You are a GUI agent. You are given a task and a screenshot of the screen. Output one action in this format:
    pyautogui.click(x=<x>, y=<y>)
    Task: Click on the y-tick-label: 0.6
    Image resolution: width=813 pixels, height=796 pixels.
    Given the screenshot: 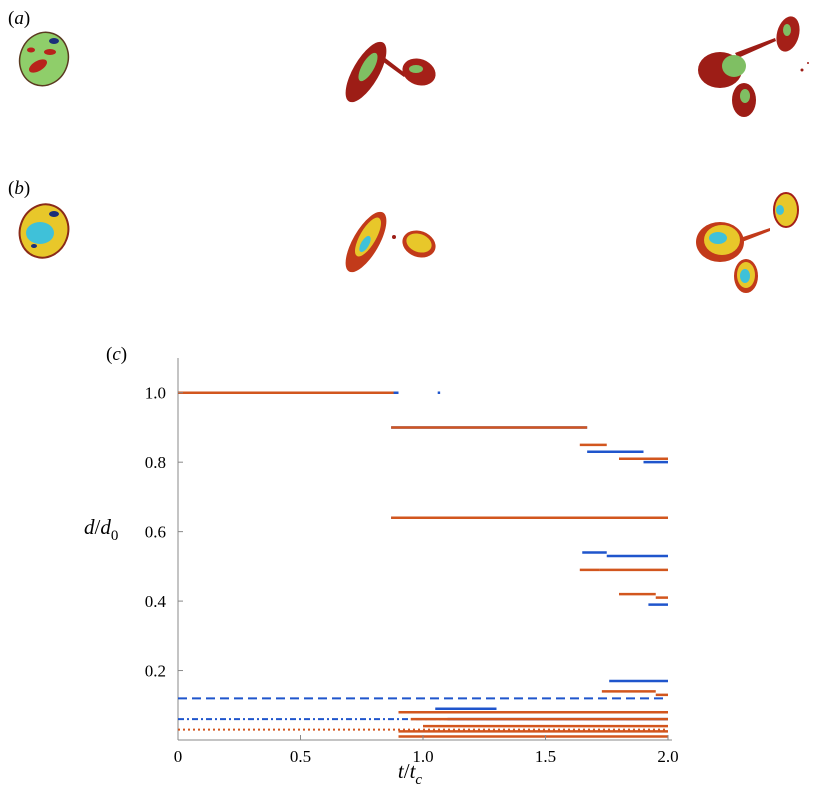 What is the action you would take?
    pyautogui.click(x=155, y=532)
    